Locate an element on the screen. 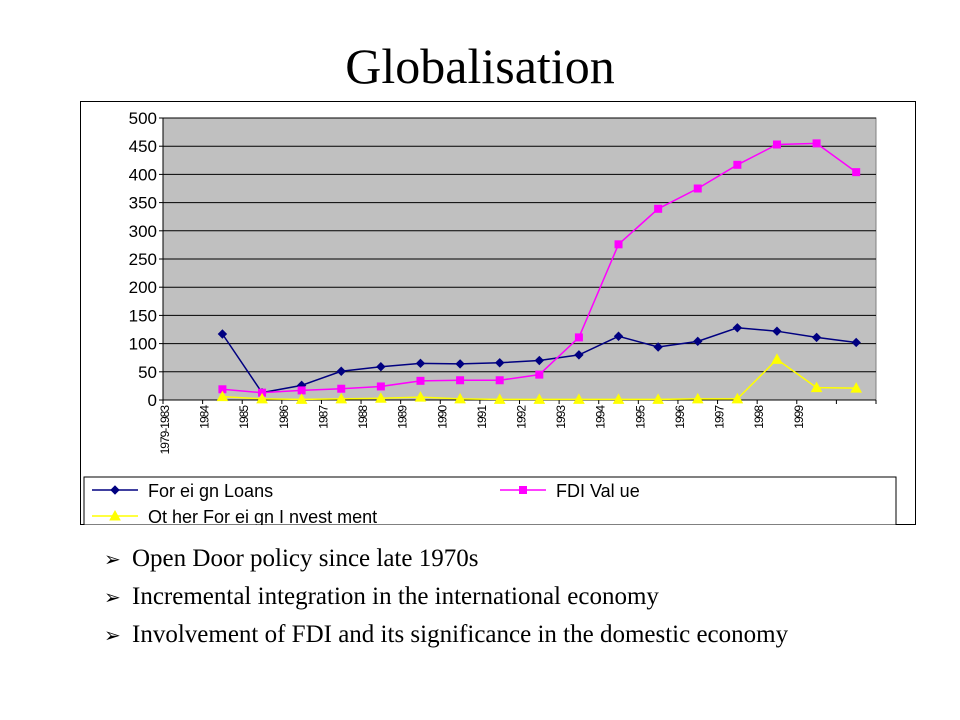 The image size is (960, 720). y-tick-label: 500 is located at coordinates (143, 118).